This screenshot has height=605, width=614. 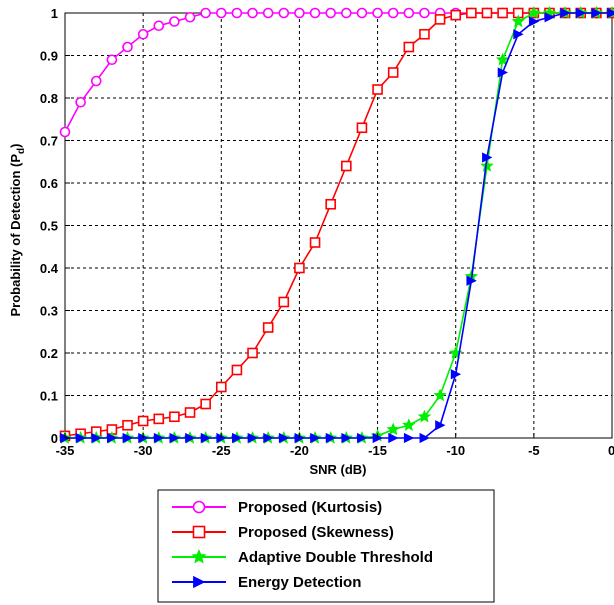 What do you see at coordinates (611, 450) in the screenshot?
I see `x-tick-label: 0` at bounding box center [611, 450].